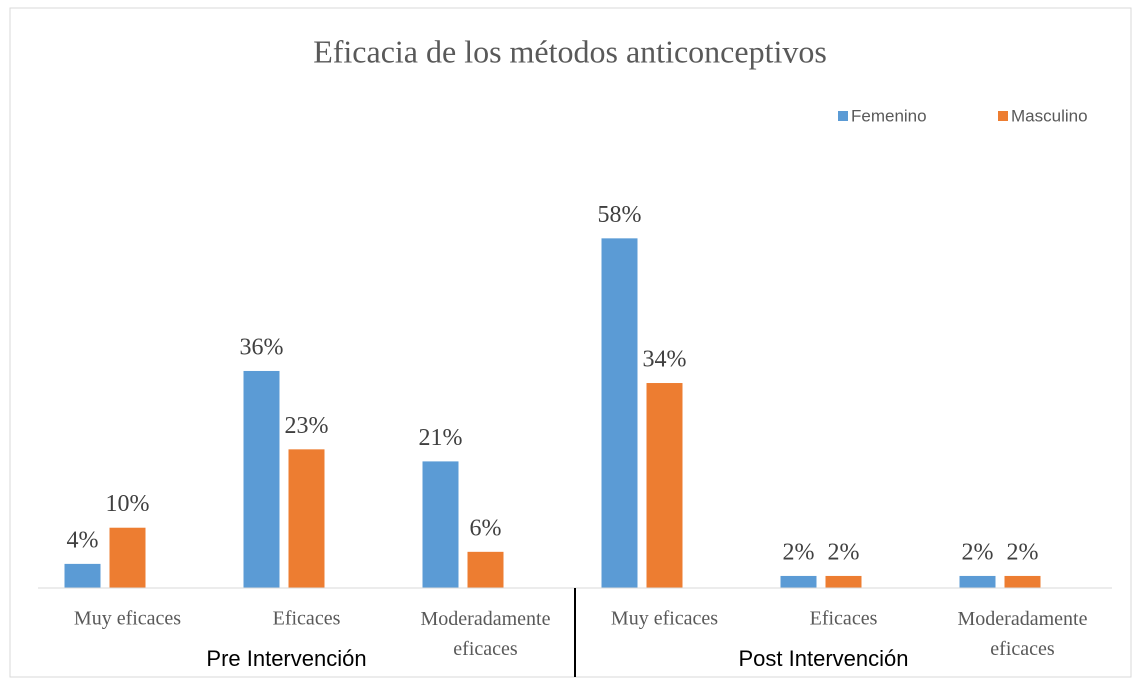  What do you see at coordinates (620, 215) in the screenshot?
I see `data-label: 58%` at bounding box center [620, 215].